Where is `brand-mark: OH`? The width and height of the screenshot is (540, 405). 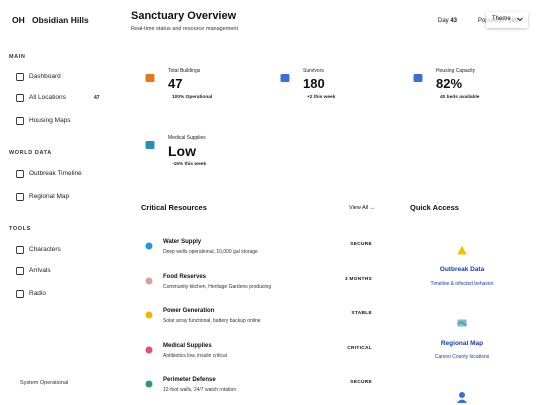 brand-mark: OH is located at coordinates (18, 20).